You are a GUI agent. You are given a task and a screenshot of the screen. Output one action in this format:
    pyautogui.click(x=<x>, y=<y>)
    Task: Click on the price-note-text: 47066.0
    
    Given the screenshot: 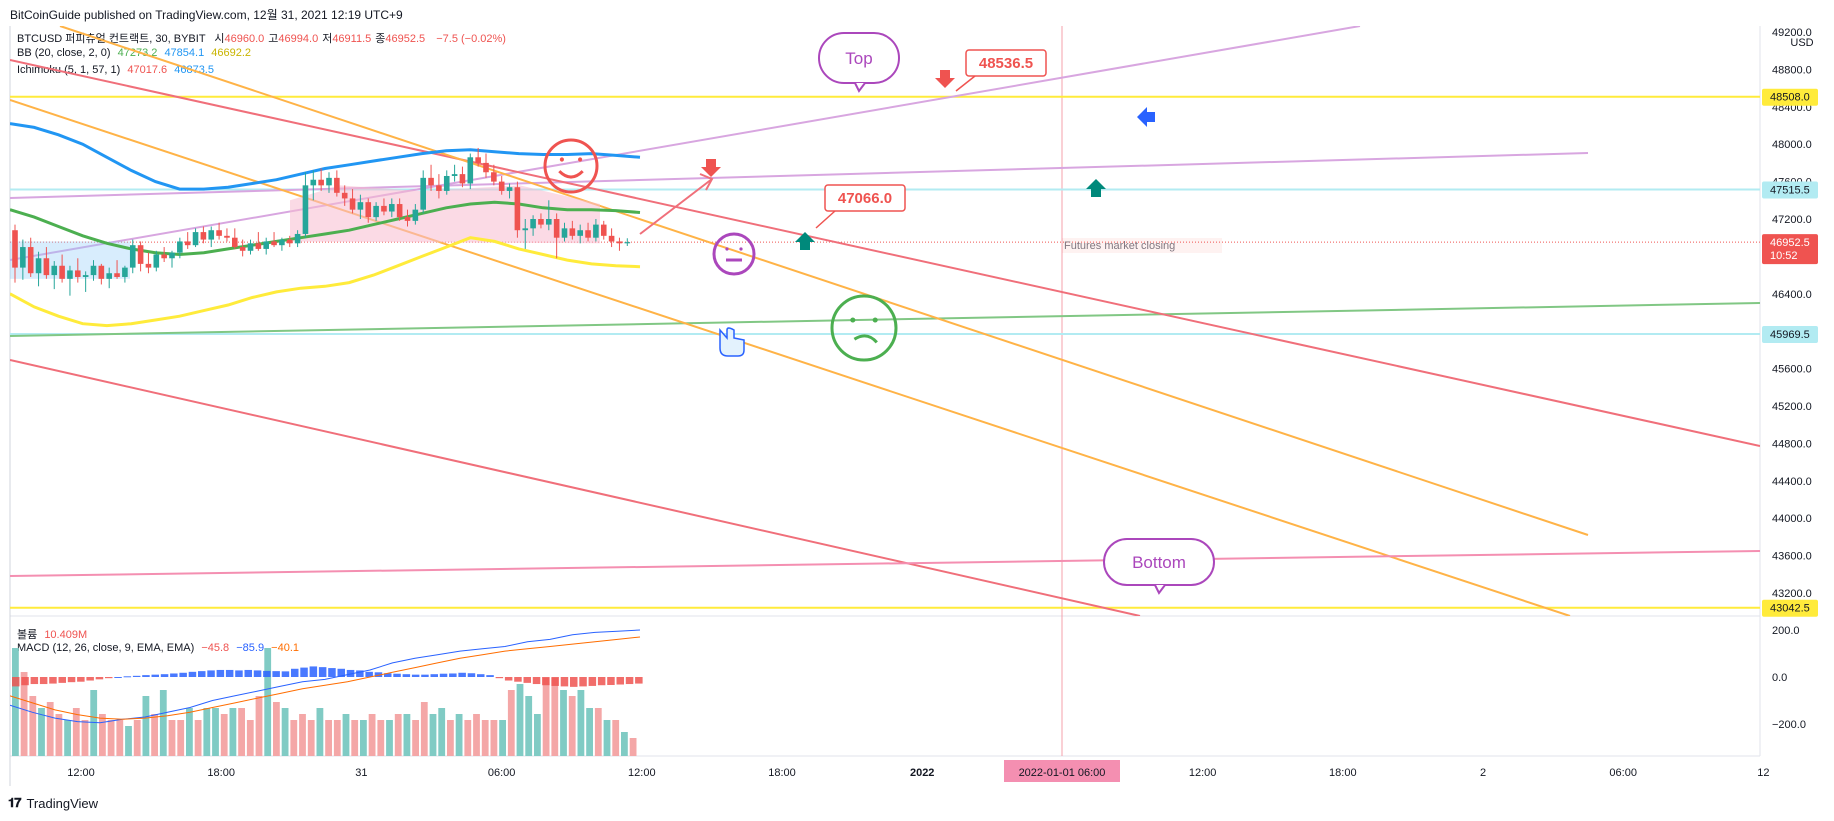 What is the action you would take?
    pyautogui.click(x=865, y=198)
    